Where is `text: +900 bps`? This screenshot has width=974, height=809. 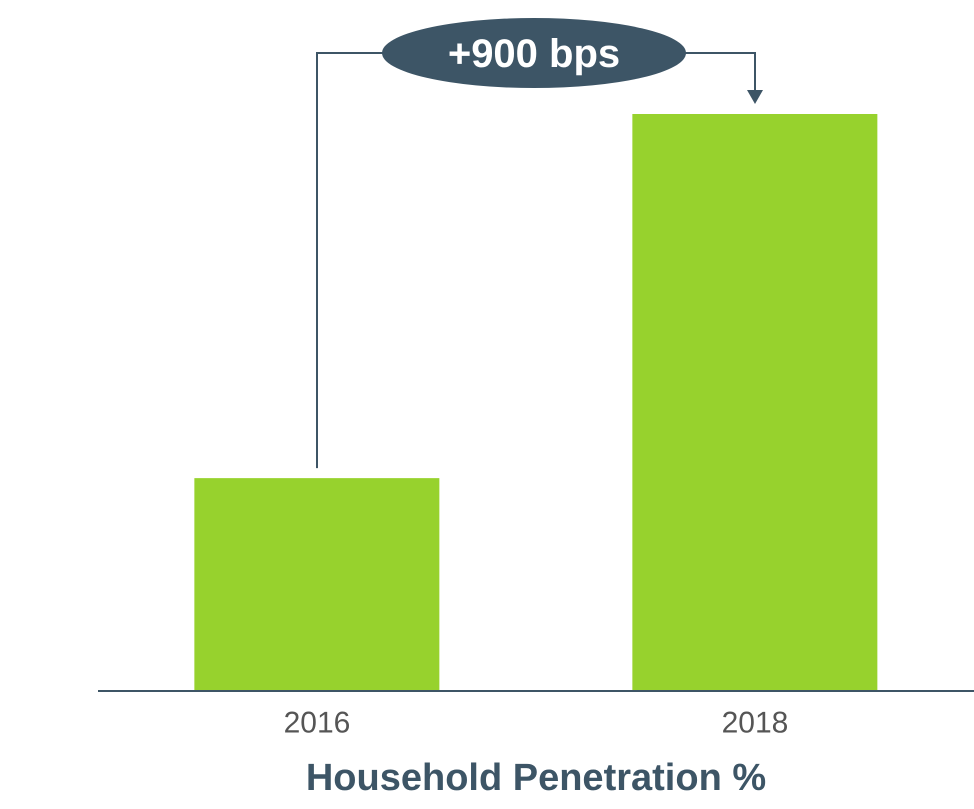
text: +900 bps is located at coordinates (534, 54).